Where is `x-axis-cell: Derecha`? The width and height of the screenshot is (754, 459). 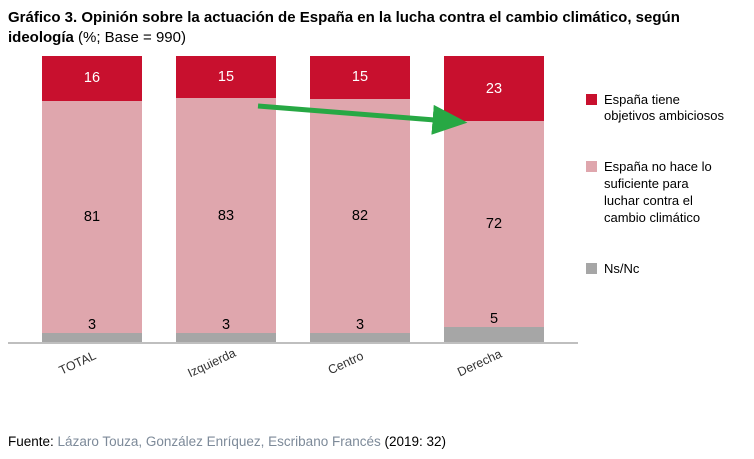
x-axis-cell: Derecha is located at coordinates (494, 371).